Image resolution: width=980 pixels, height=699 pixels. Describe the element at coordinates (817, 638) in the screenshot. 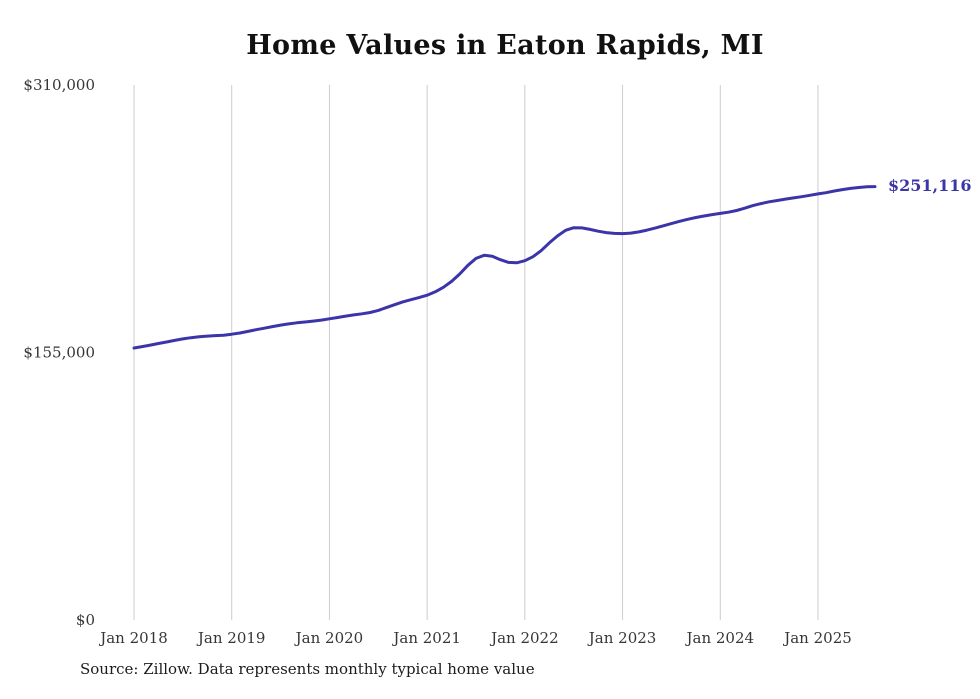

I see `x-axis-tick-label: Jan 2025` at that location.